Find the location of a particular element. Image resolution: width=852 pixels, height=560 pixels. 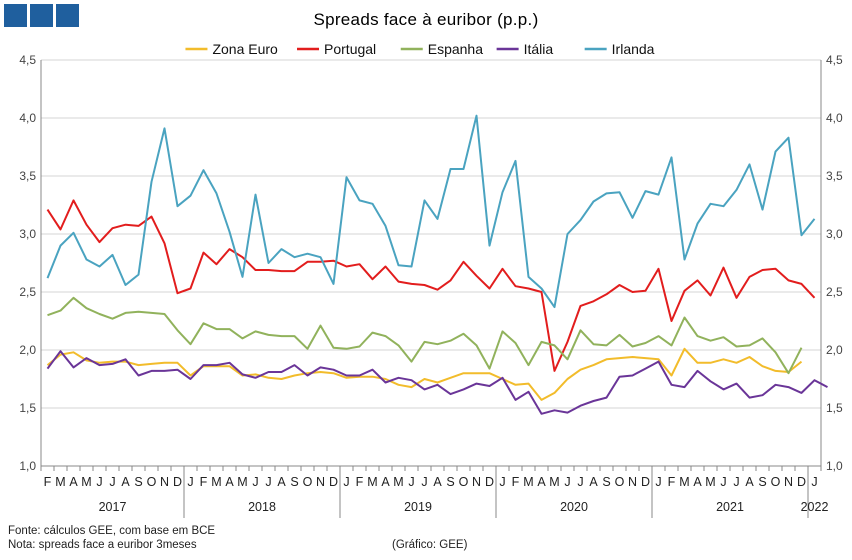

year-label: 2022 is located at coordinates (815, 507).